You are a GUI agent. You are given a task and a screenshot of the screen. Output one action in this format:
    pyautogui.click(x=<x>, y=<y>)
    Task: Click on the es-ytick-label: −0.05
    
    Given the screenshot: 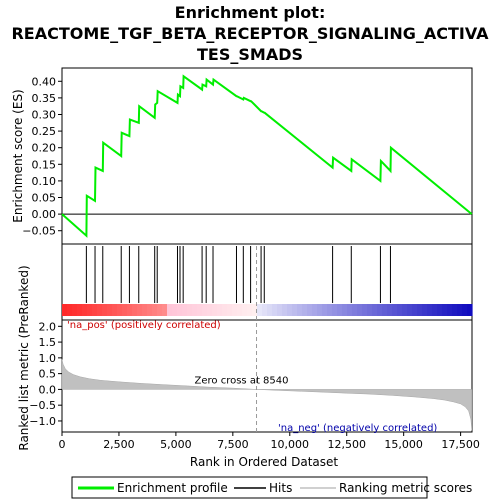 What is the action you would take?
    pyautogui.click(x=39, y=231)
    